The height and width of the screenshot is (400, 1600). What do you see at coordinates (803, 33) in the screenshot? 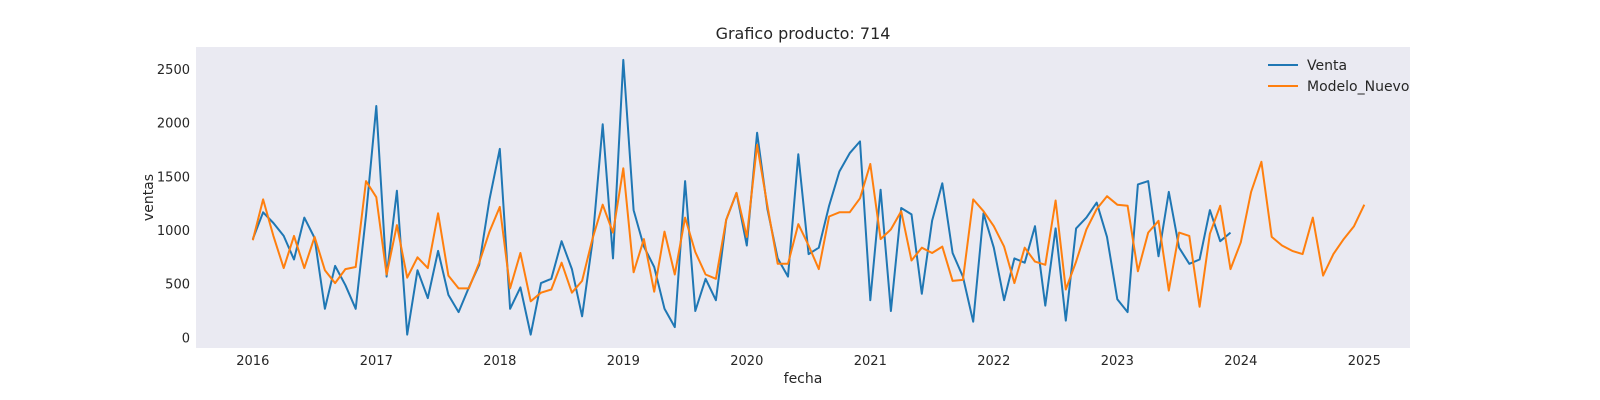
I see `chart-title: Grafico producto: 714` at bounding box center [803, 33].